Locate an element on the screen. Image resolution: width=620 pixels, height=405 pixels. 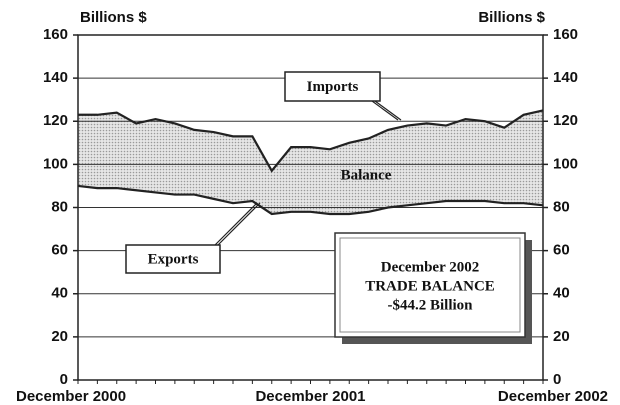
y2-tick-label: 100 is located at coordinates (565, 163).